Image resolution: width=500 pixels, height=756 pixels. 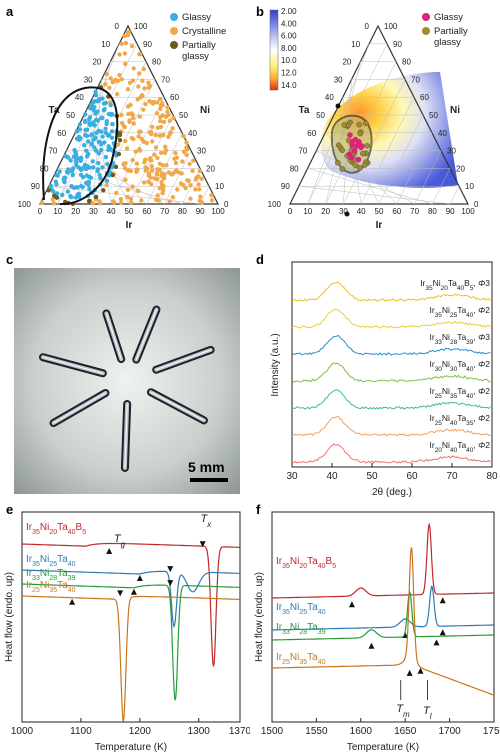 I want to click on panel-label-e: e, so click(x=9, y=509).